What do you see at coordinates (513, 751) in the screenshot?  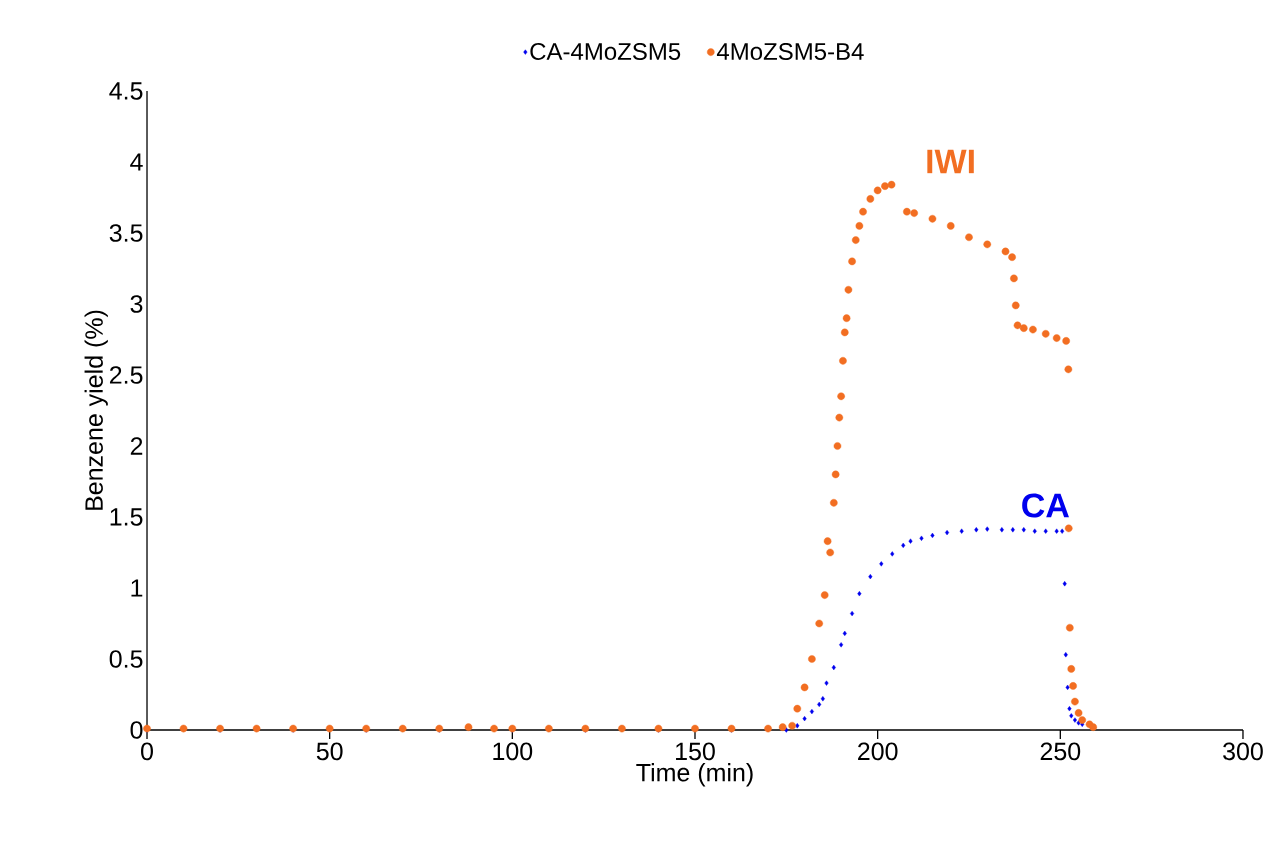 I see `x-tick-label: 100` at bounding box center [513, 751].